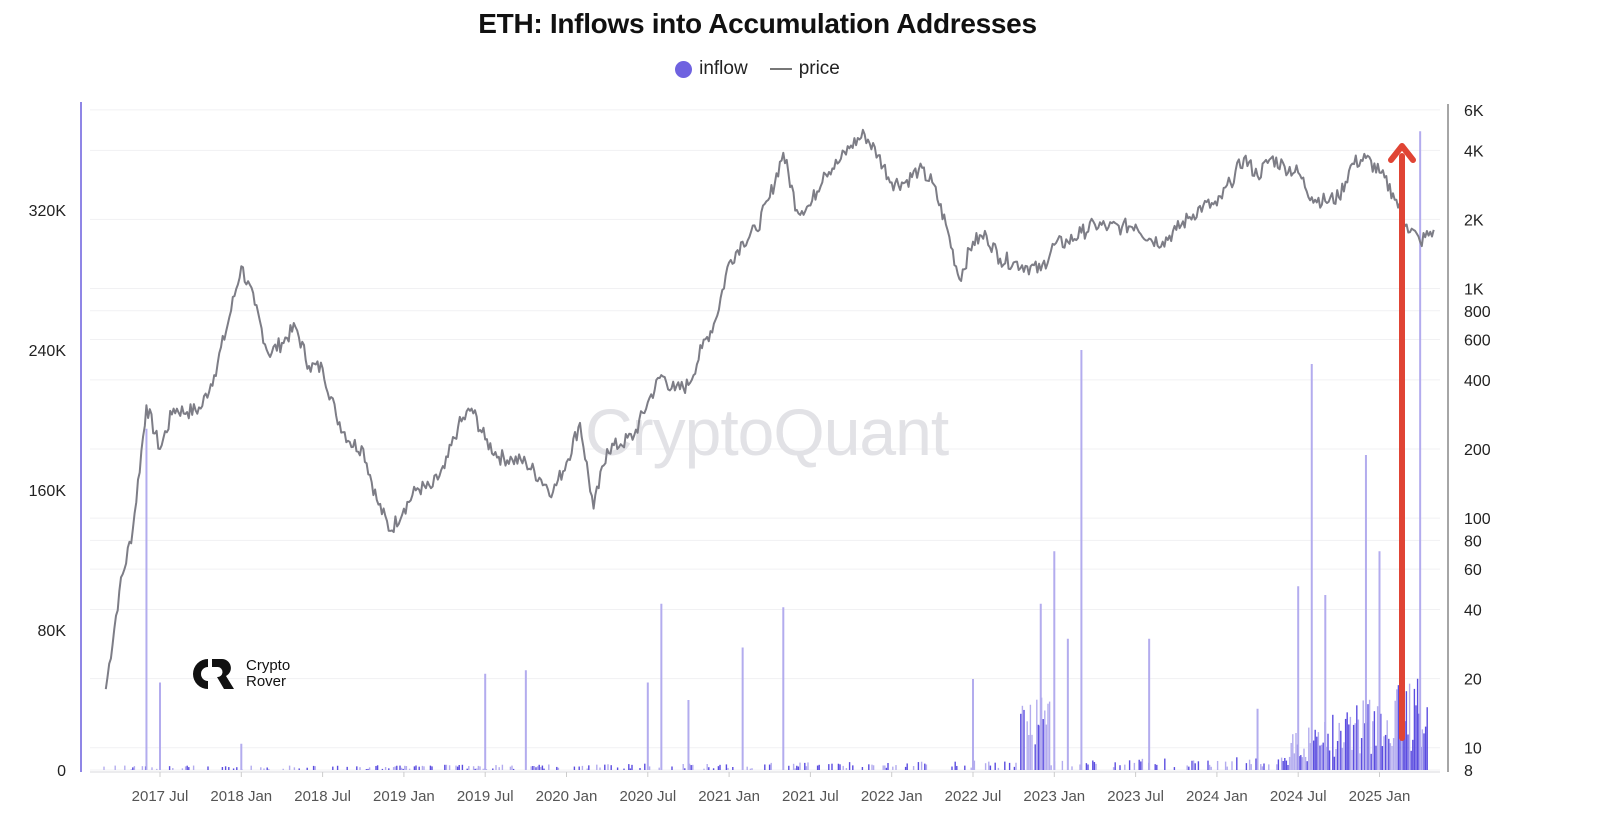 Image resolution: width=1600 pixels, height=825 pixels. I want to click on svg-text: 20, so click(1473, 680).